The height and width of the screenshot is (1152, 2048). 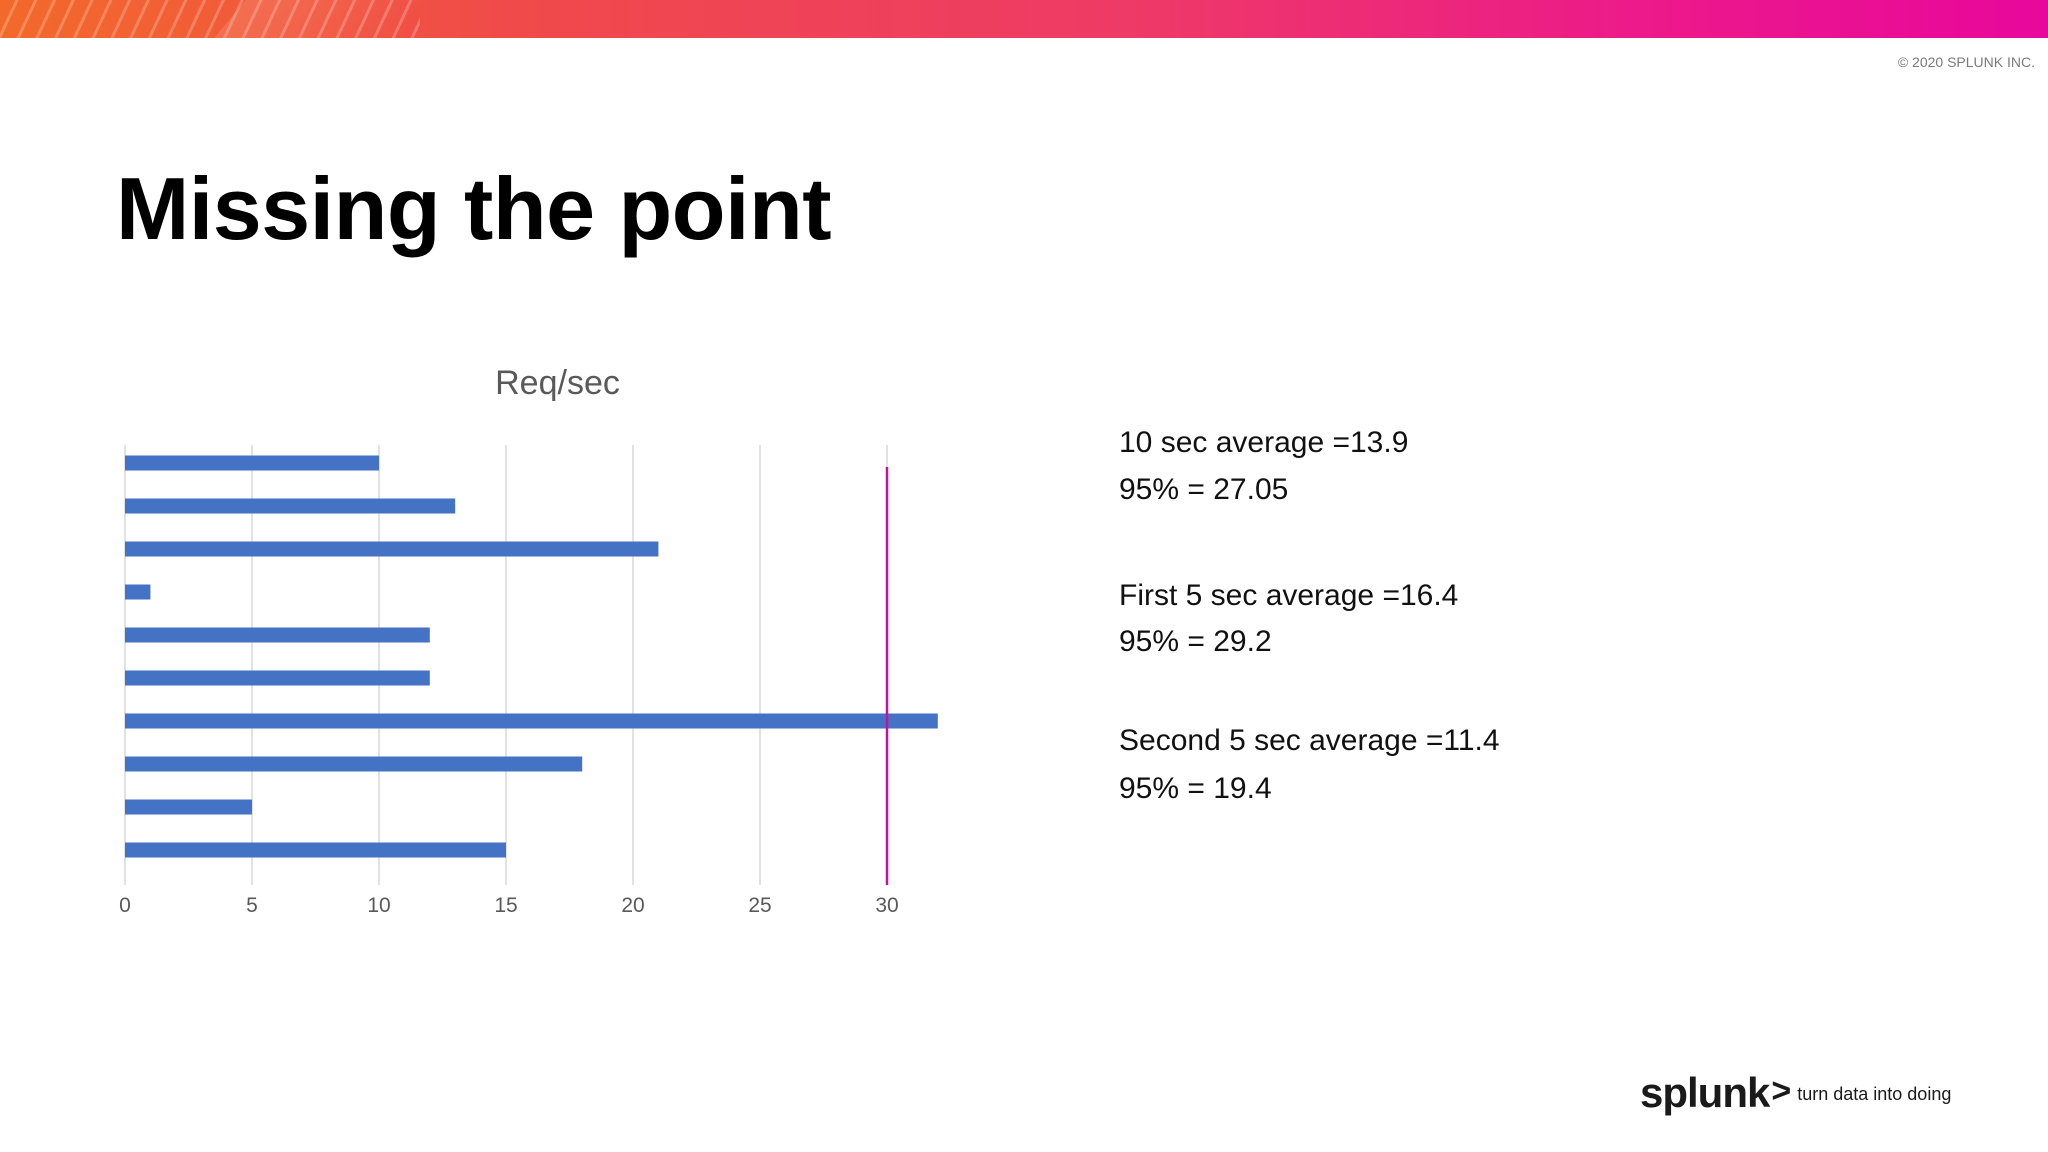 What do you see at coordinates (1204, 489) in the screenshot?
I see `stat-10sec-p95: 95% = 27.05` at bounding box center [1204, 489].